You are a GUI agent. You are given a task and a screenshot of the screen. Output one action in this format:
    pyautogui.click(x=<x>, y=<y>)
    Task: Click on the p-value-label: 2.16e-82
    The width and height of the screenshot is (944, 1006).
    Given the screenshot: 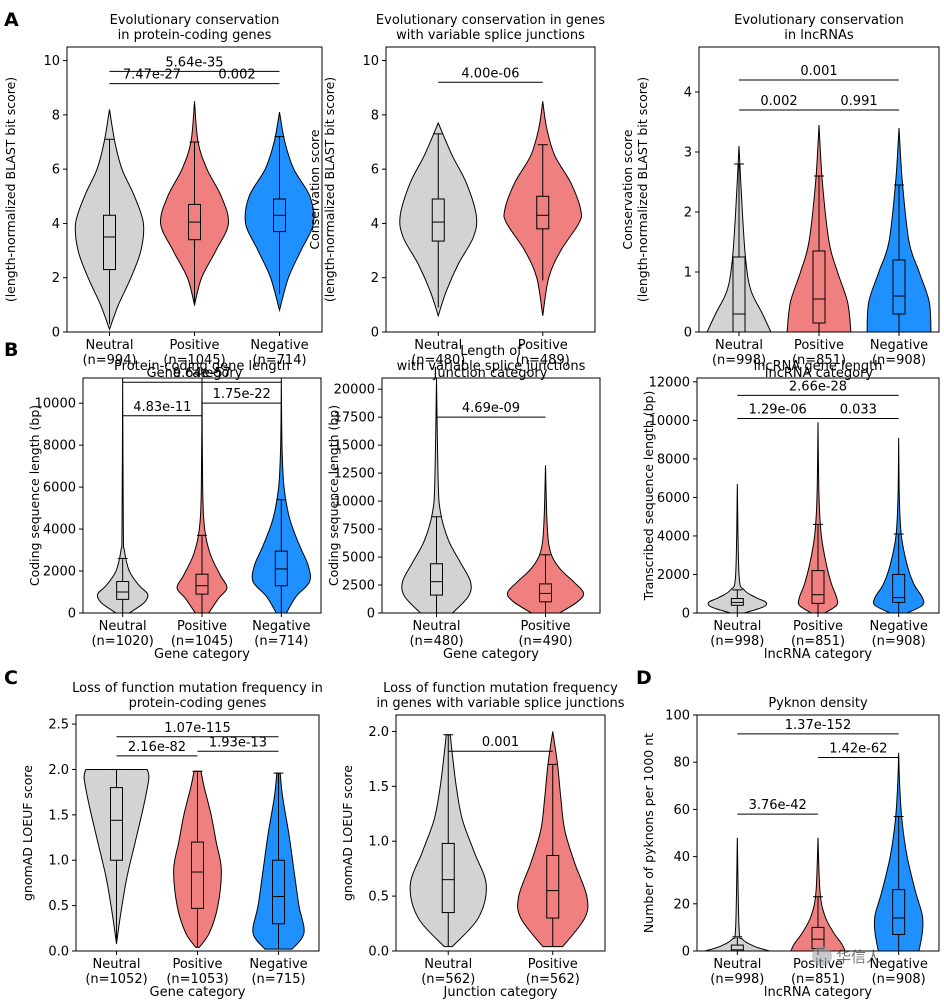 What is the action you would take?
    pyautogui.click(x=157, y=747)
    